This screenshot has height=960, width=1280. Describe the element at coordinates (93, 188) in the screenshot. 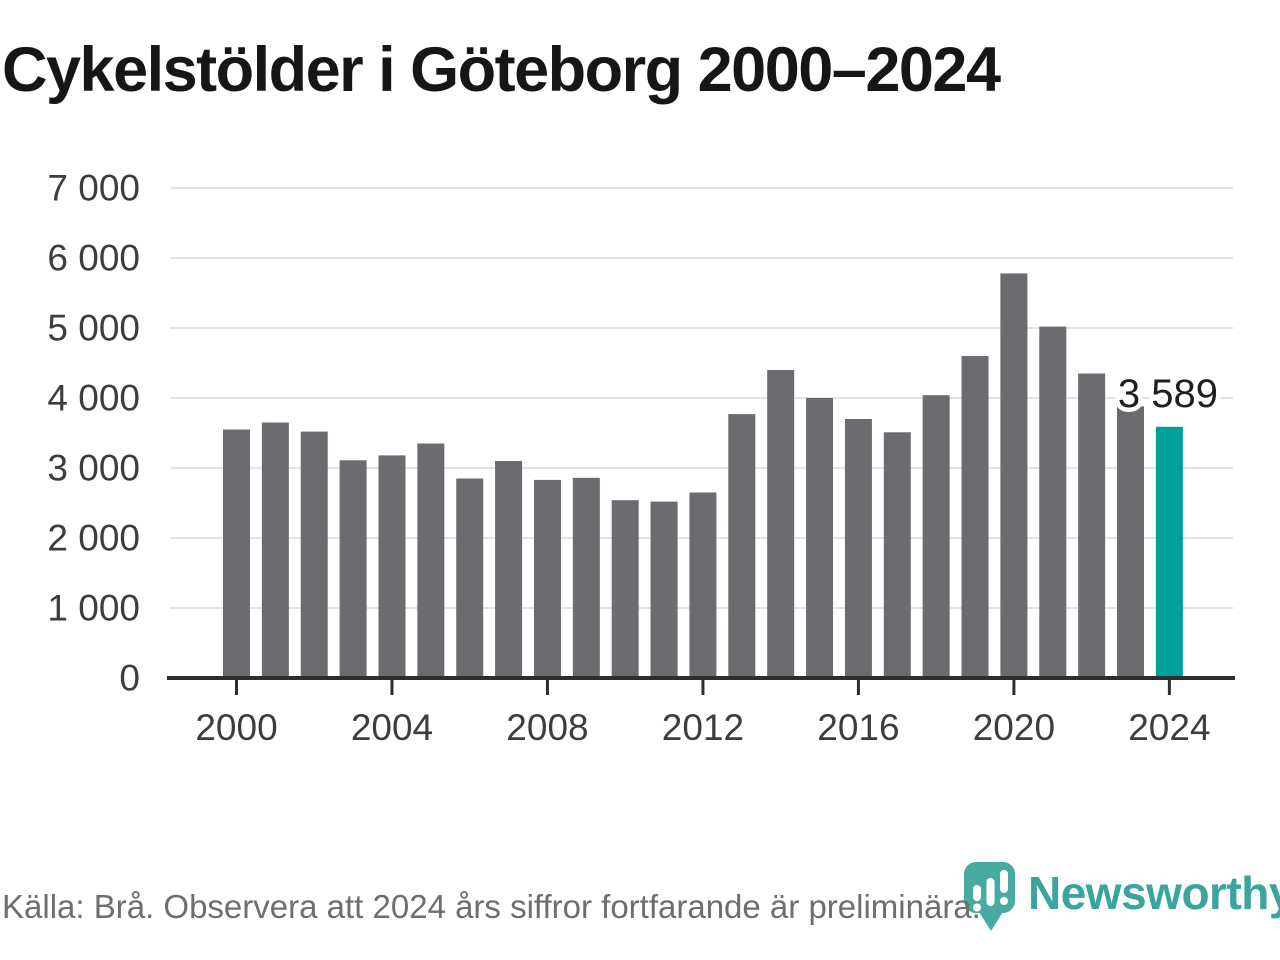

I see `y-tick-label-7000: 7 000` at that location.